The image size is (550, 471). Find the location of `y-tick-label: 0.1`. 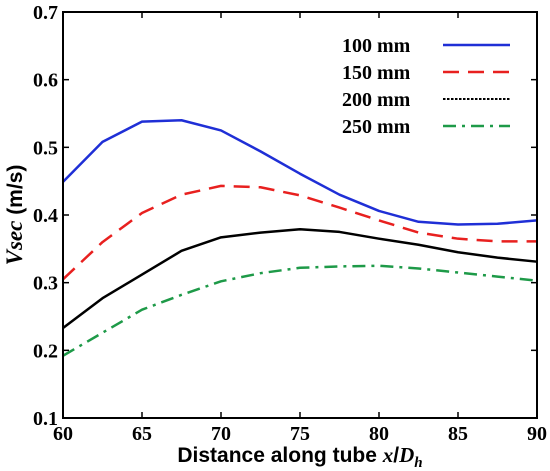

y-tick-label: 0.1 is located at coordinates (45, 419).